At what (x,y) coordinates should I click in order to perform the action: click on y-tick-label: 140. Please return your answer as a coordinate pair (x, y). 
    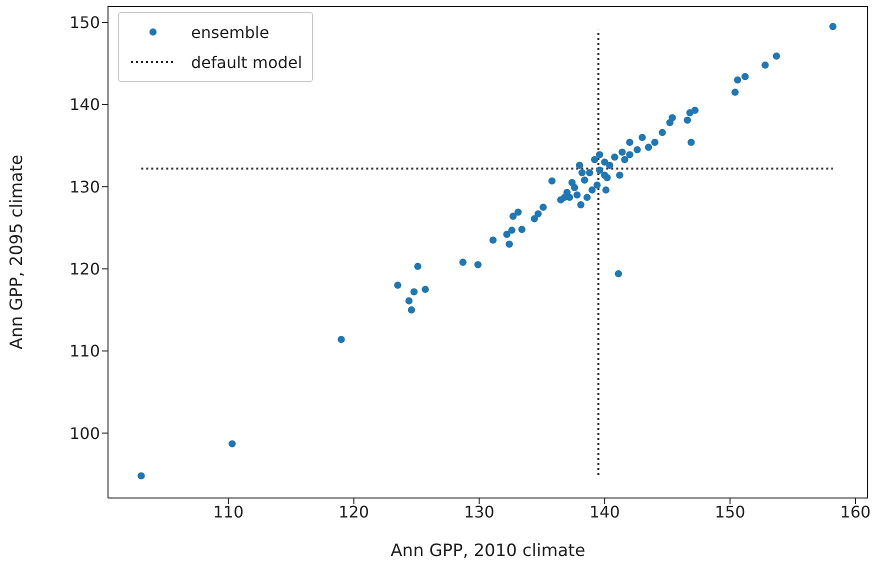
    Looking at the image, I should click on (84, 104).